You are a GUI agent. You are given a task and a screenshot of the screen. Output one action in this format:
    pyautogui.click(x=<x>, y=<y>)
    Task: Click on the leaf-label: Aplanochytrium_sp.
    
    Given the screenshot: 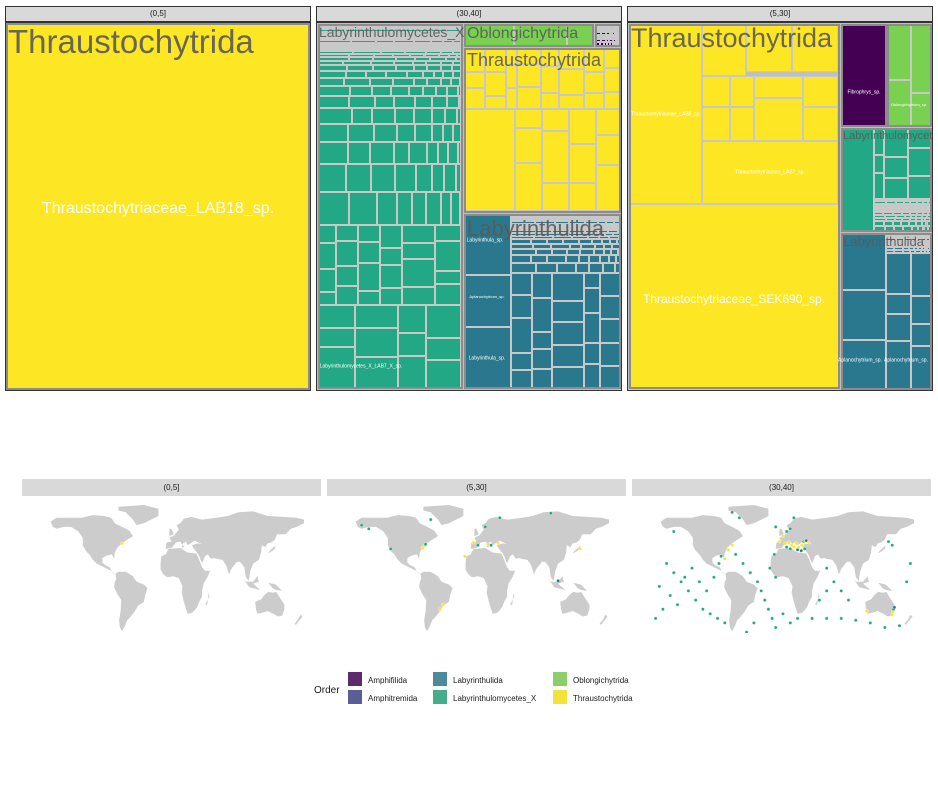 What is the action you would take?
    pyautogui.click(x=487, y=296)
    